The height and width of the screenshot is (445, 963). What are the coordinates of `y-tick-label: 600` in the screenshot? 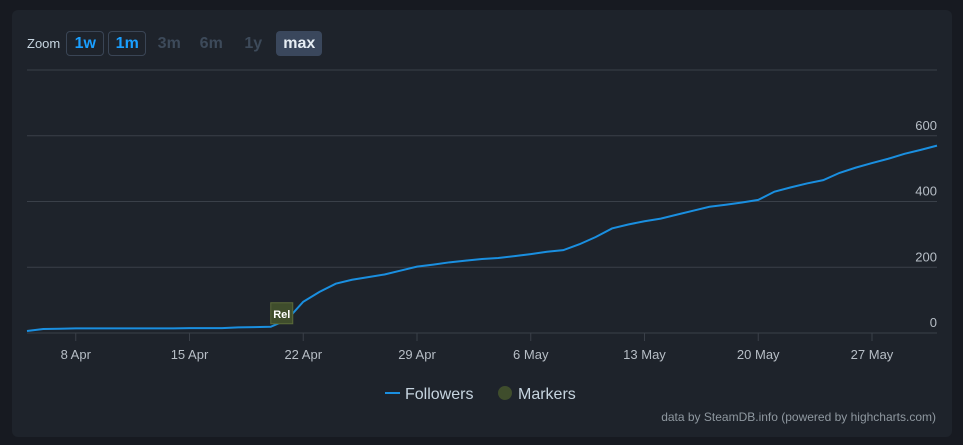 It's located at (926, 125).